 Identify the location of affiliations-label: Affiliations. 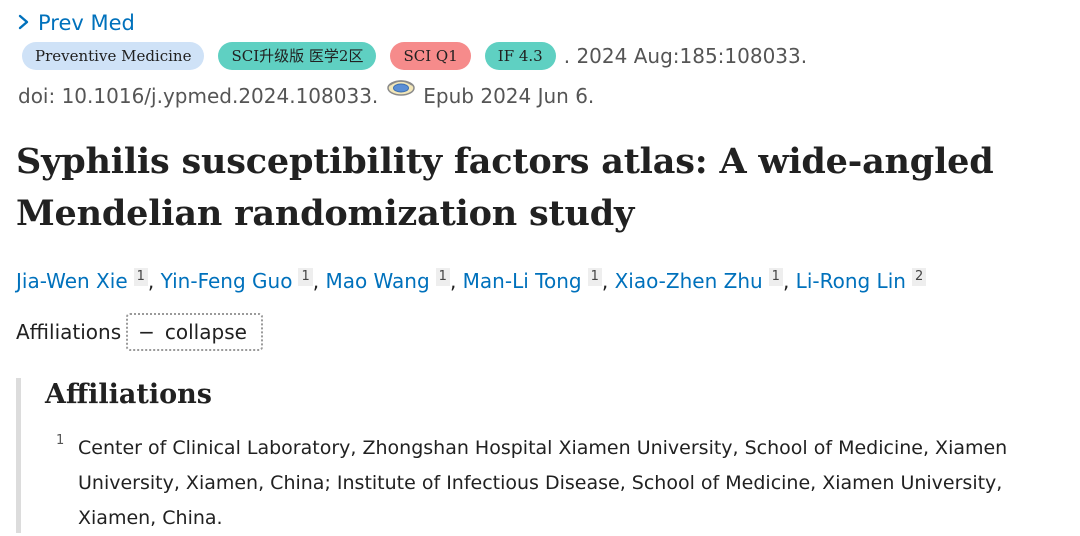
(69, 332).